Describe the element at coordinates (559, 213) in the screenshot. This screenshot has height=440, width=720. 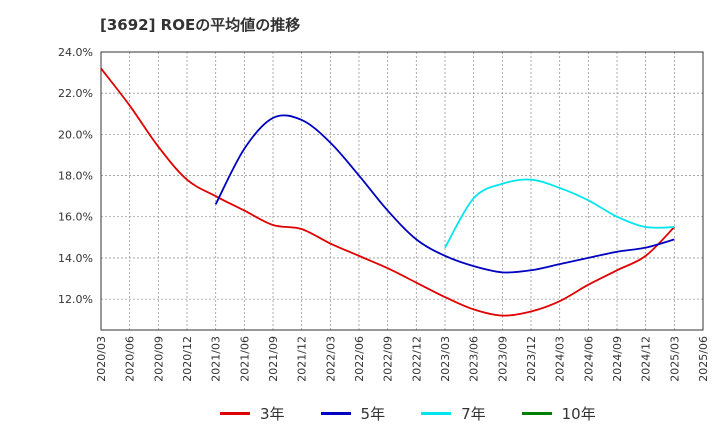
I see `series-line-7年` at that location.